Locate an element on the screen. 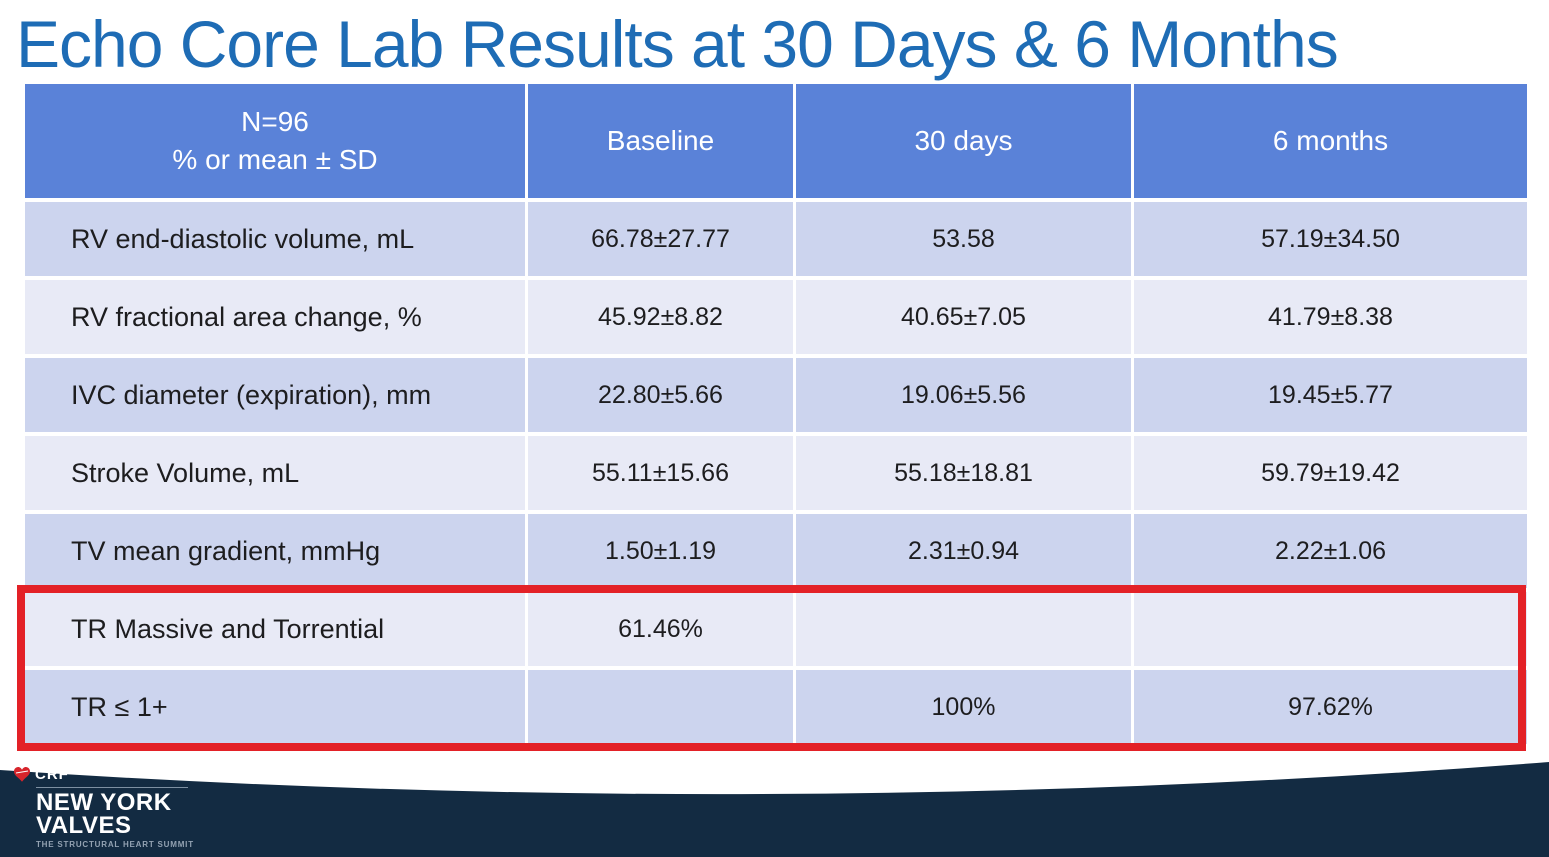  table-cell-baseline: 45.92±8.82 is located at coordinates (660, 317).